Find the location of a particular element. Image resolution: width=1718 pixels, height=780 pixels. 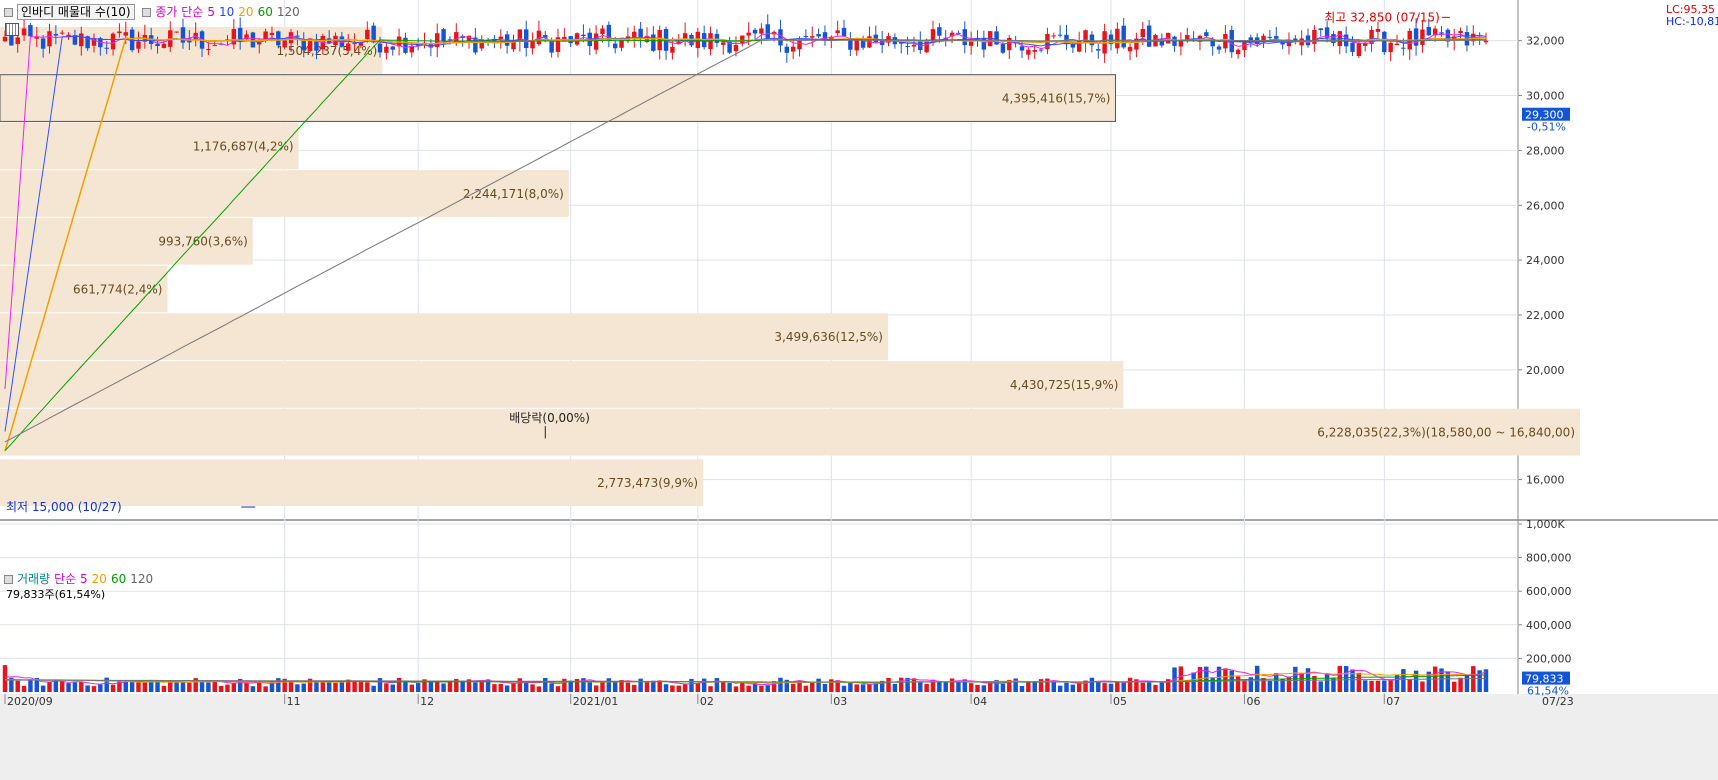

legend-vol-ma20: 20 is located at coordinates (99, 579).